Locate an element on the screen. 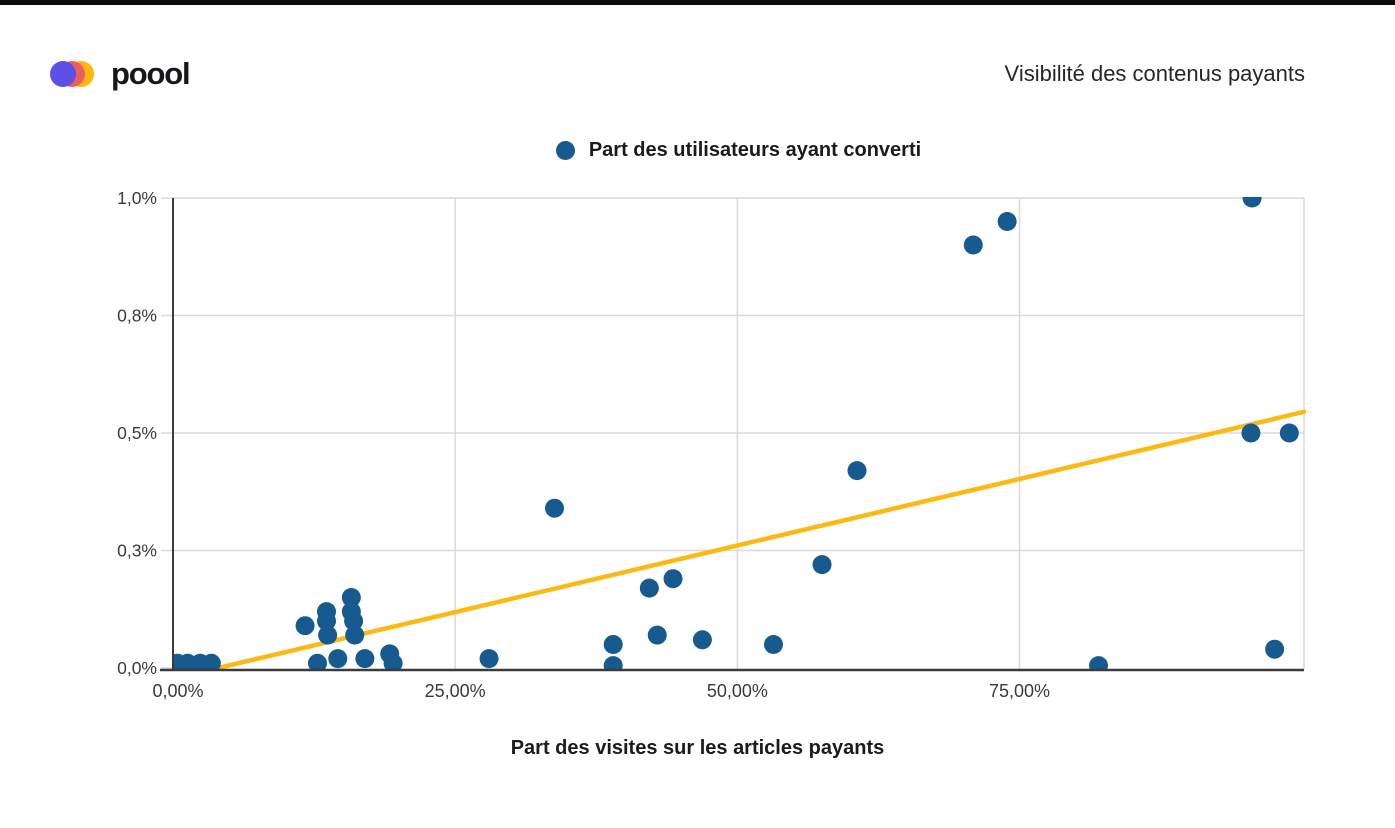 This screenshot has height=828, width=1395. x-tick-label: 50,00% is located at coordinates (737, 691).